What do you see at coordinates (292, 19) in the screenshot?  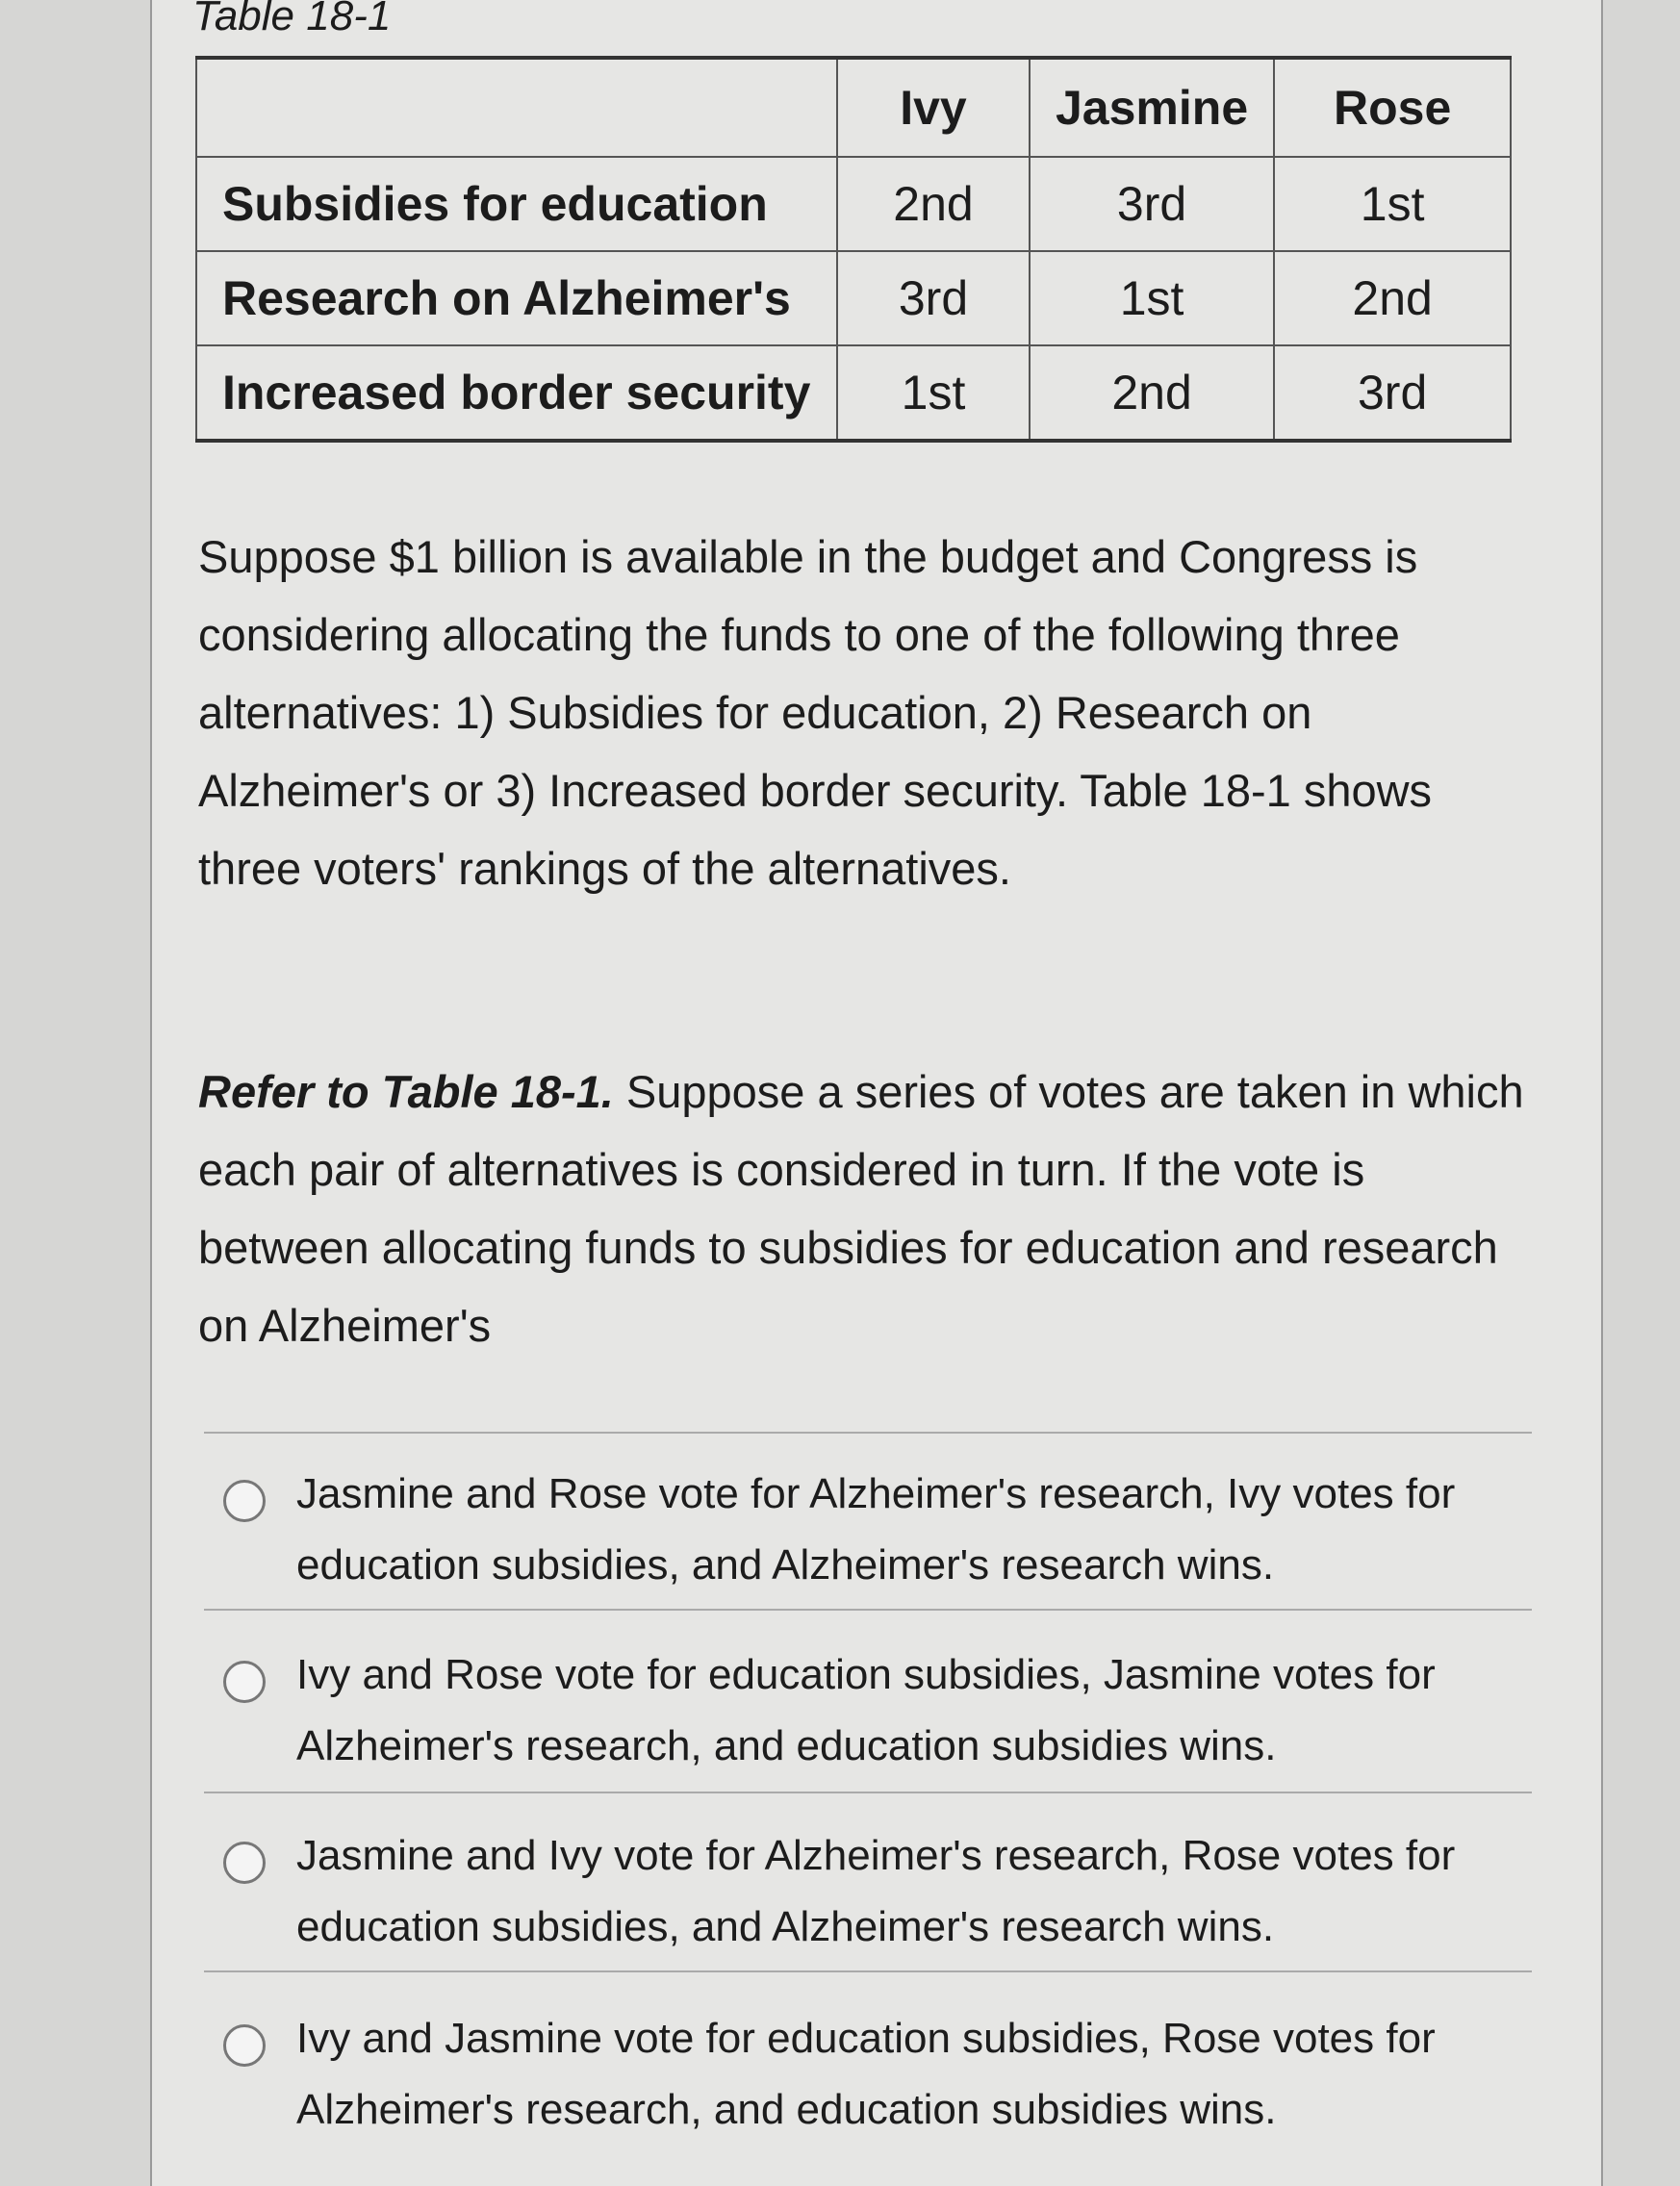 I see `table-caption: Table 18-1` at bounding box center [292, 19].